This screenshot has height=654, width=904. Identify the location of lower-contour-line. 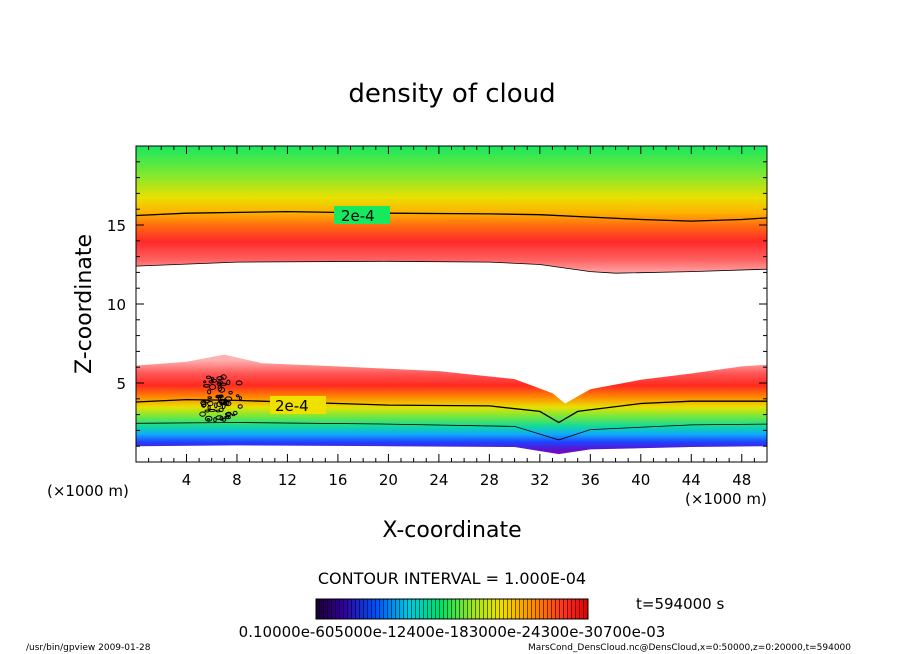
(451, 411).